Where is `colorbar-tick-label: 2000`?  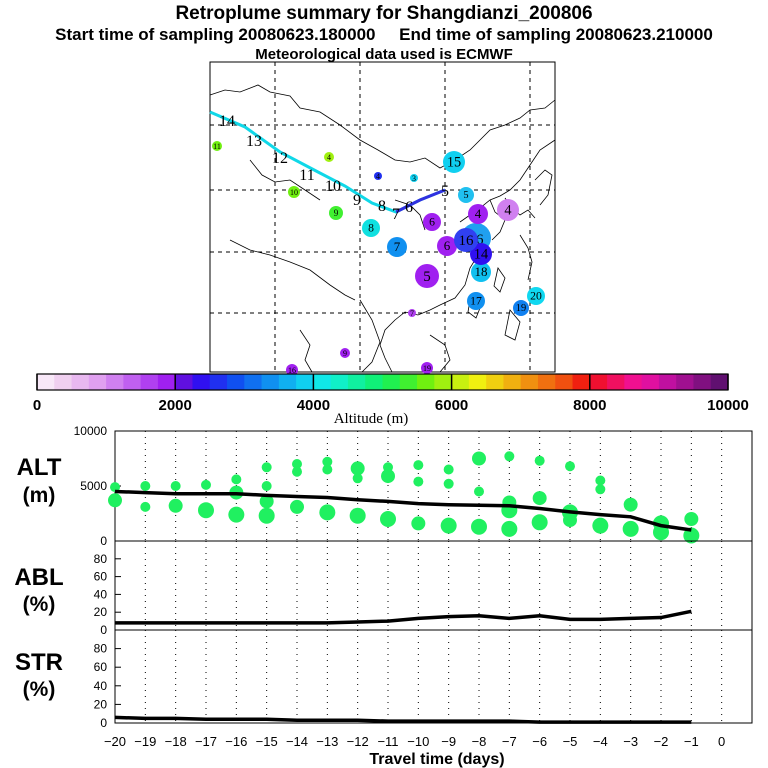
colorbar-tick-label: 2000 is located at coordinates (175, 405).